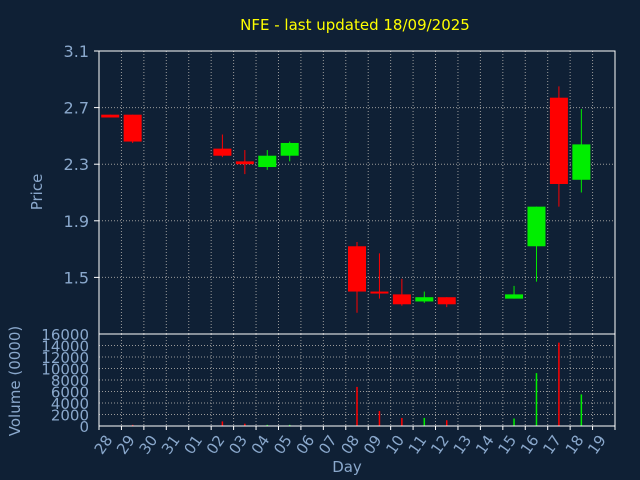 Image resolution: width=640 pixels, height=480 pixels. I want to click on x-tick-label: 10, so click(395, 445).